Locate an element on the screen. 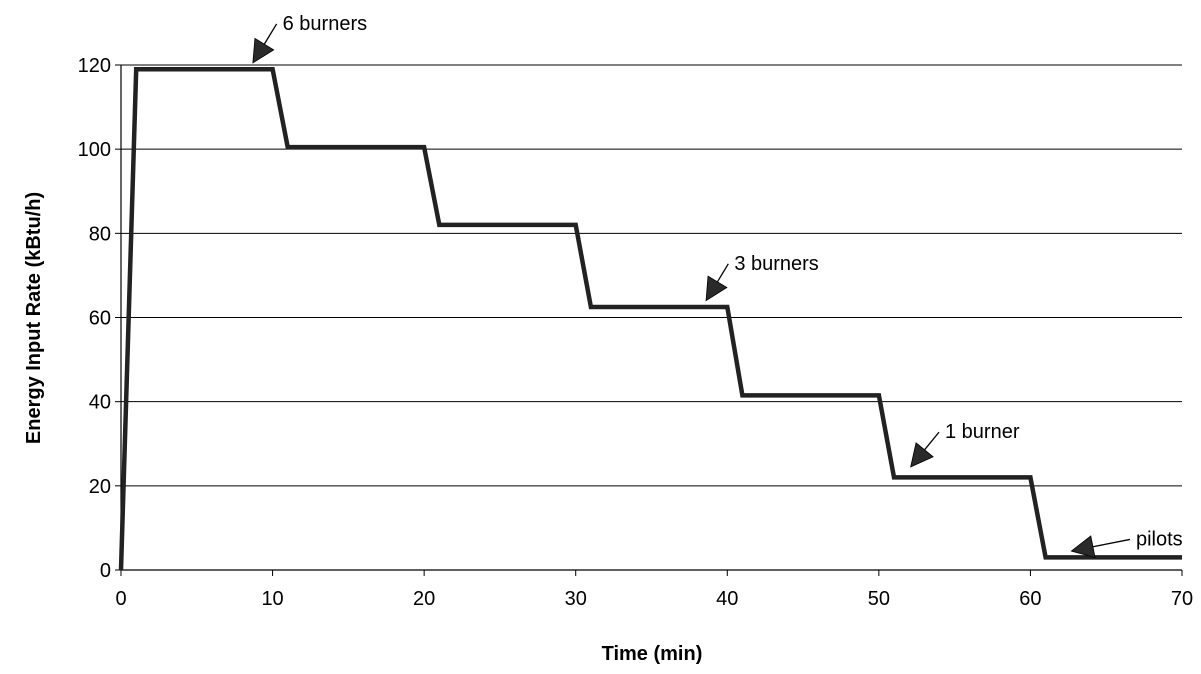 The height and width of the screenshot is (674, 1201). x-tick-label: 0 is located at coordinates (120, 599).